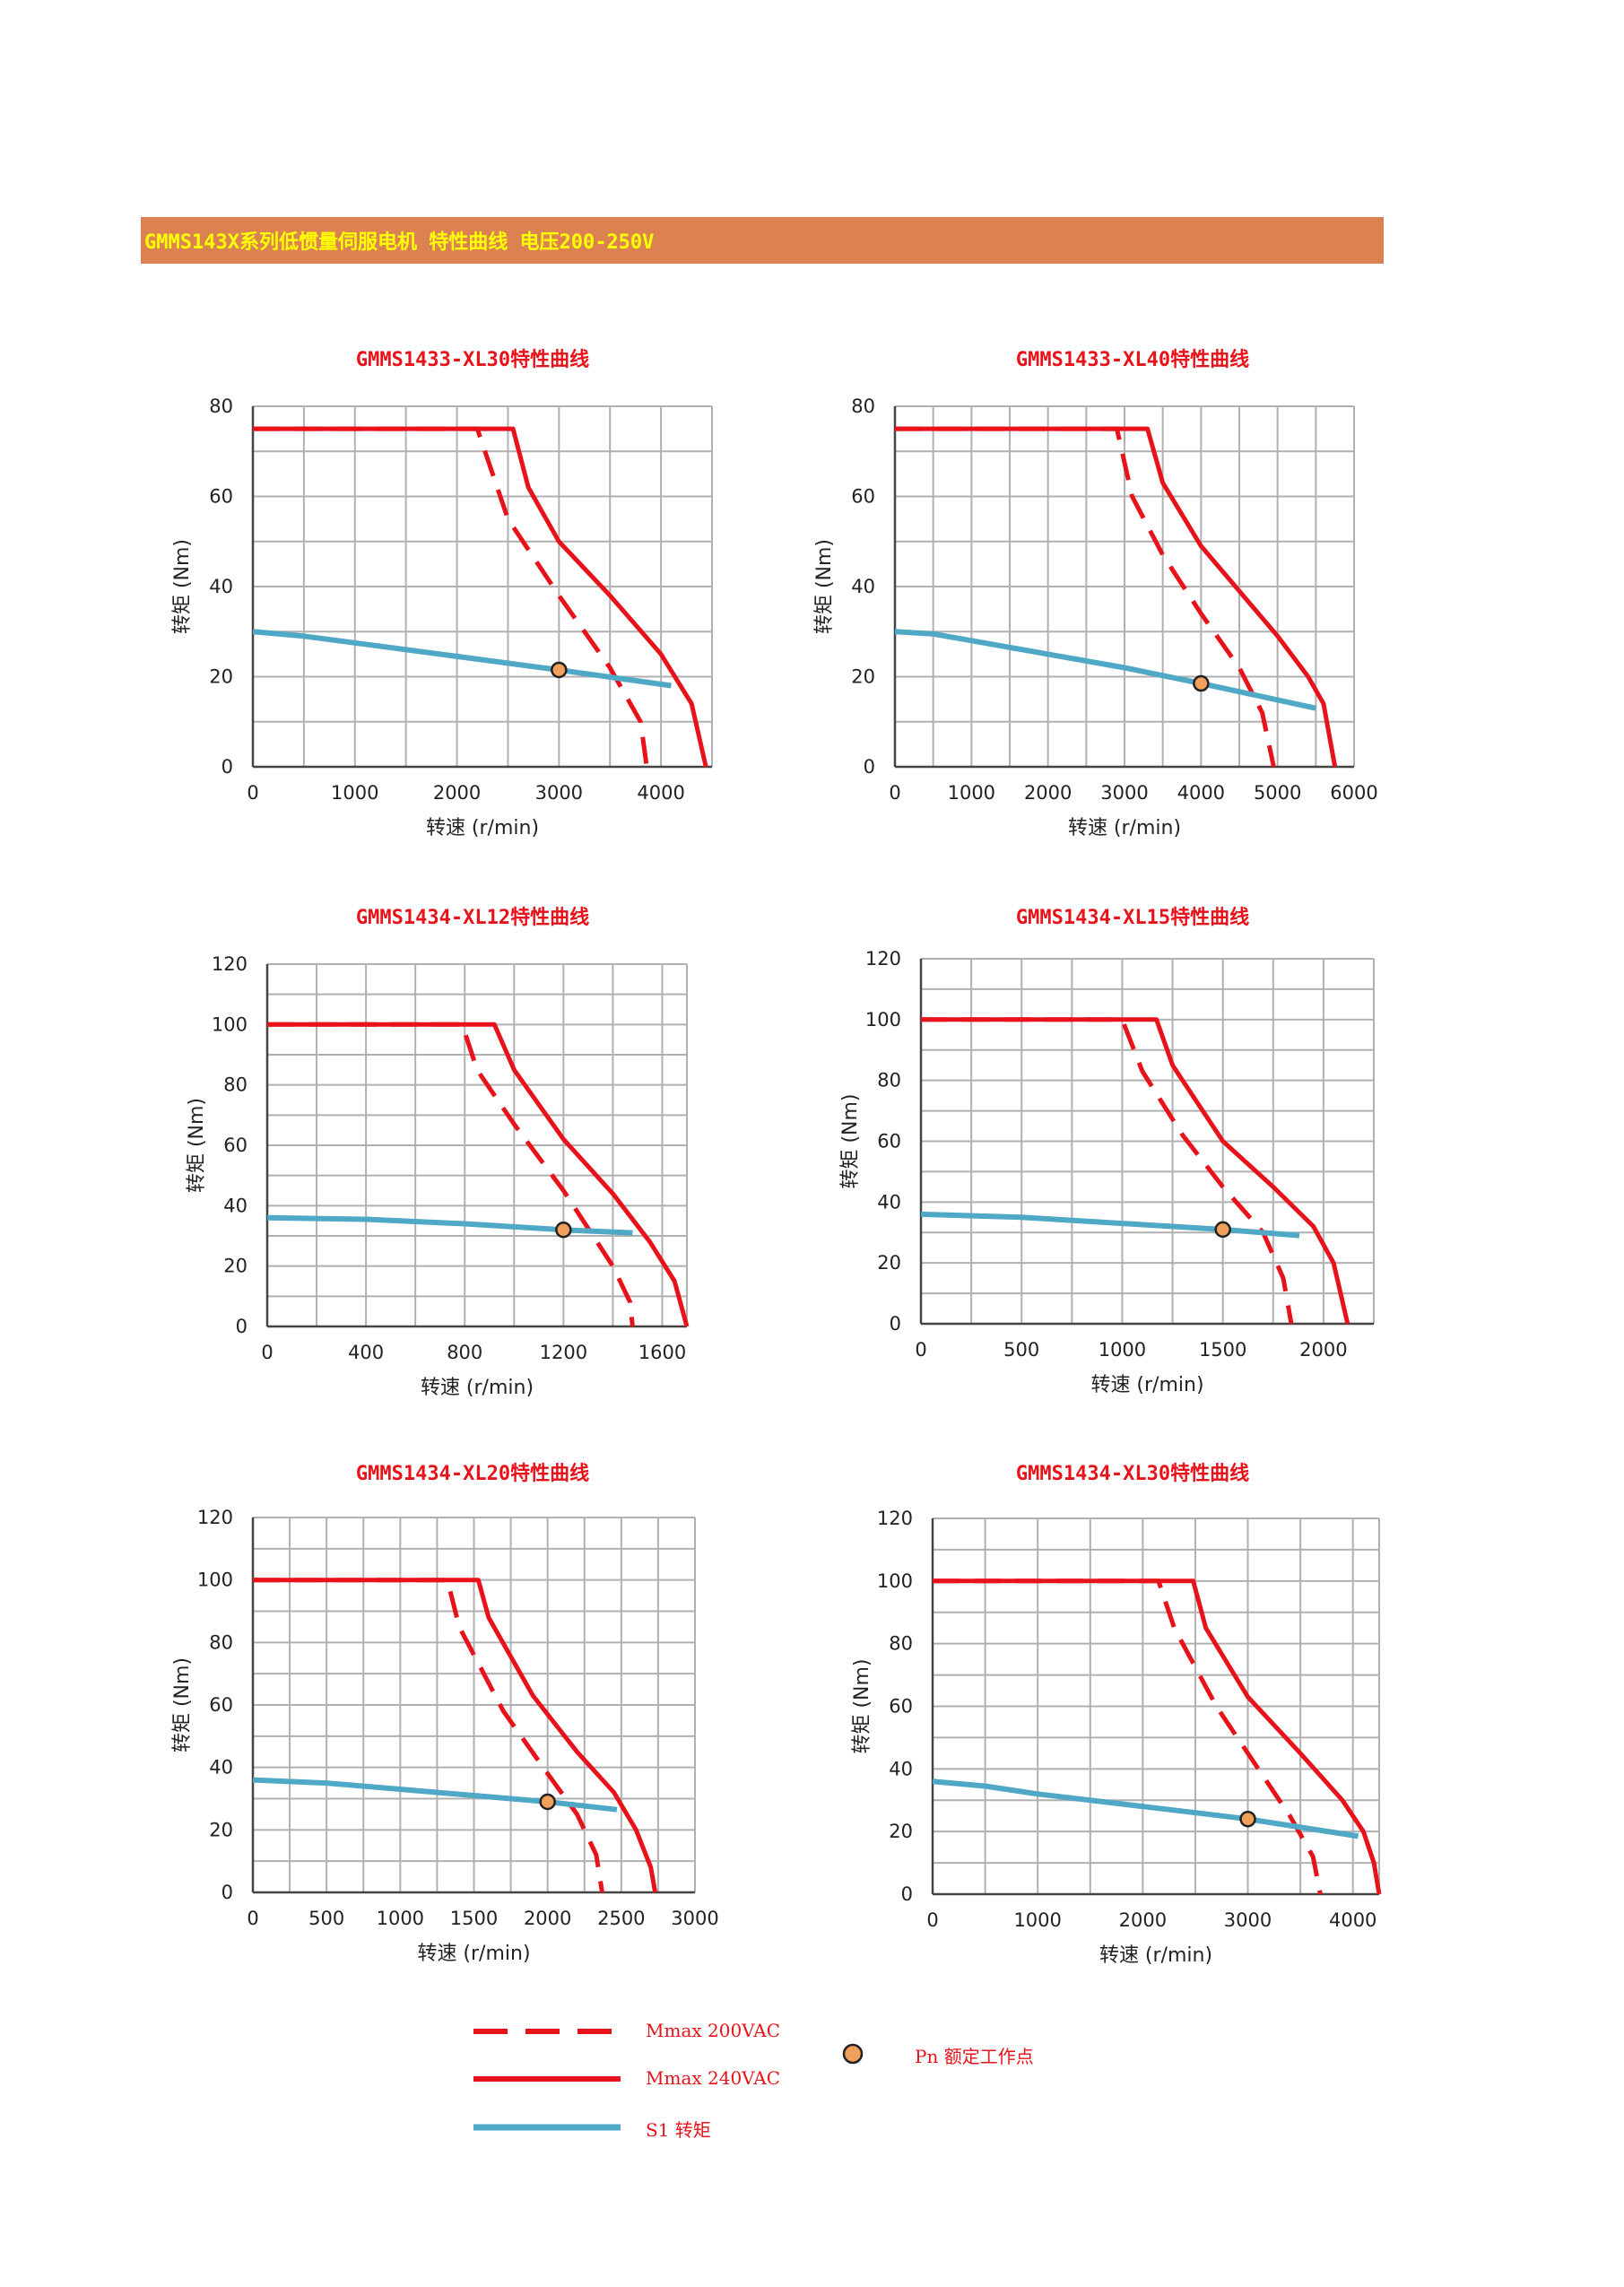 Image resolution: width=1624 pixels, height=2287 pixels. What do you see at coordinates (1277, 793) in the screenshot?
I see `x-tick-label: 5000` at bounding box center [1277, 793].